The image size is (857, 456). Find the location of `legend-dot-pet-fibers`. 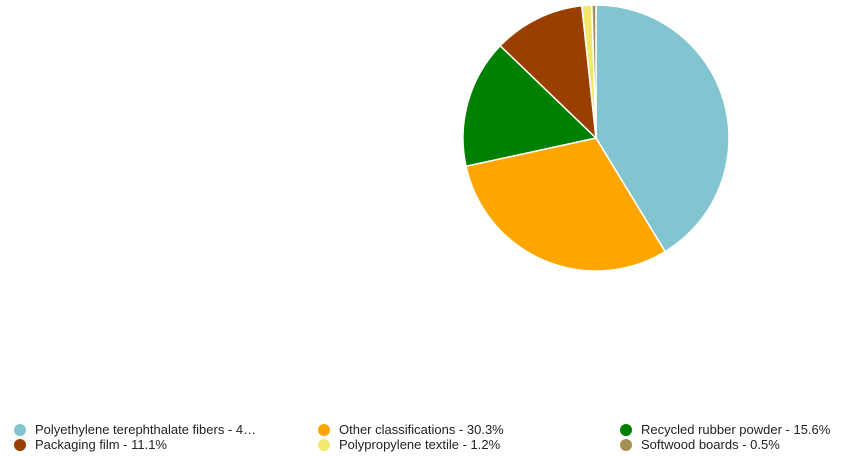

legend-dot-pet-fibers is located at coordinates (20, 430).